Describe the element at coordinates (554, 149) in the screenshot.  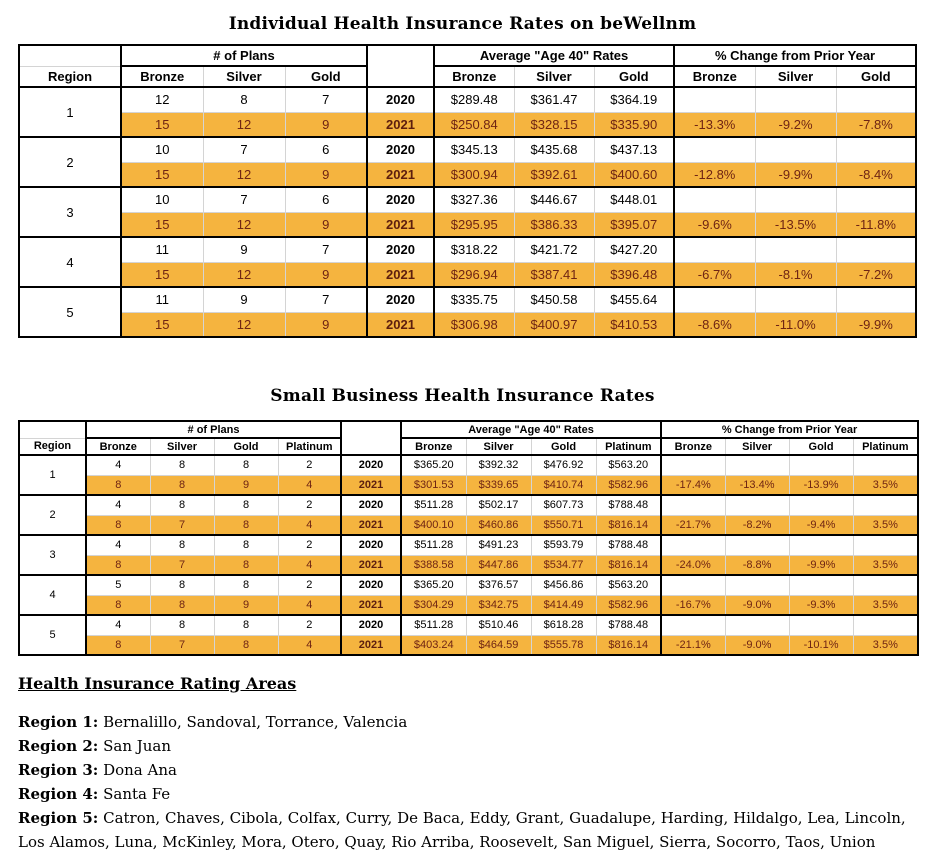
I see `rate-silver: $435.68` at that location.